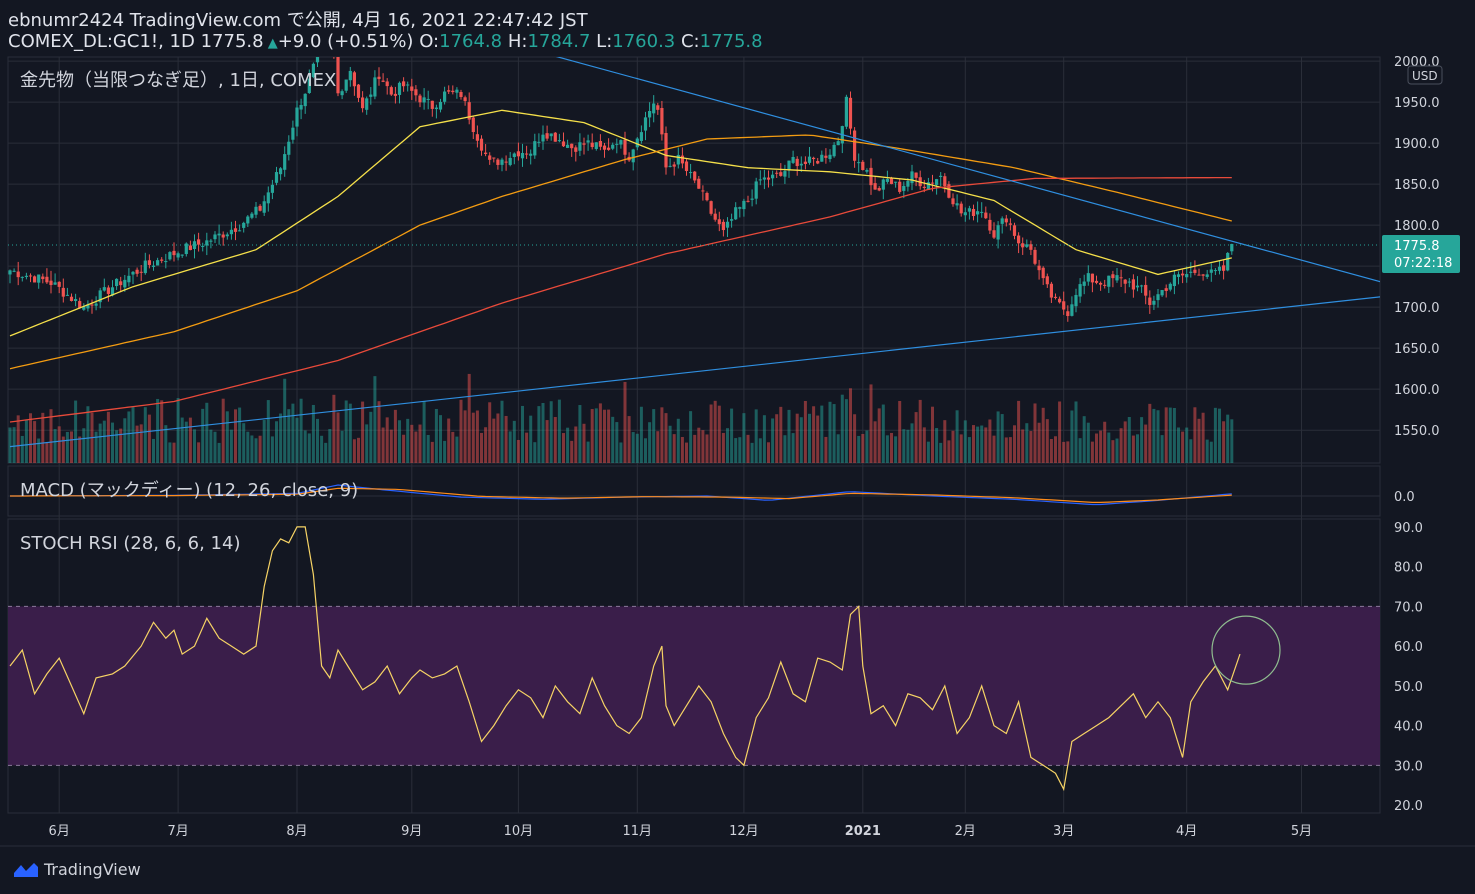  Describe the element at coordinates (694, 491) in the screenshot. I see `macd-panel` at that location.